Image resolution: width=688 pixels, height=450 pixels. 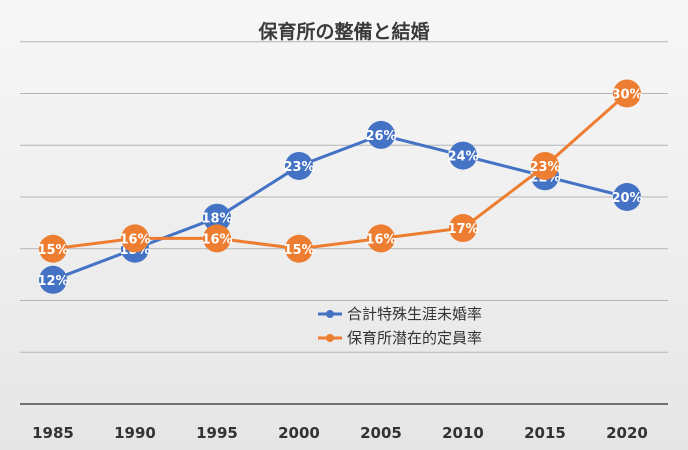 I want to click on x-tick-label: 1990, so click(x=135, y=433).